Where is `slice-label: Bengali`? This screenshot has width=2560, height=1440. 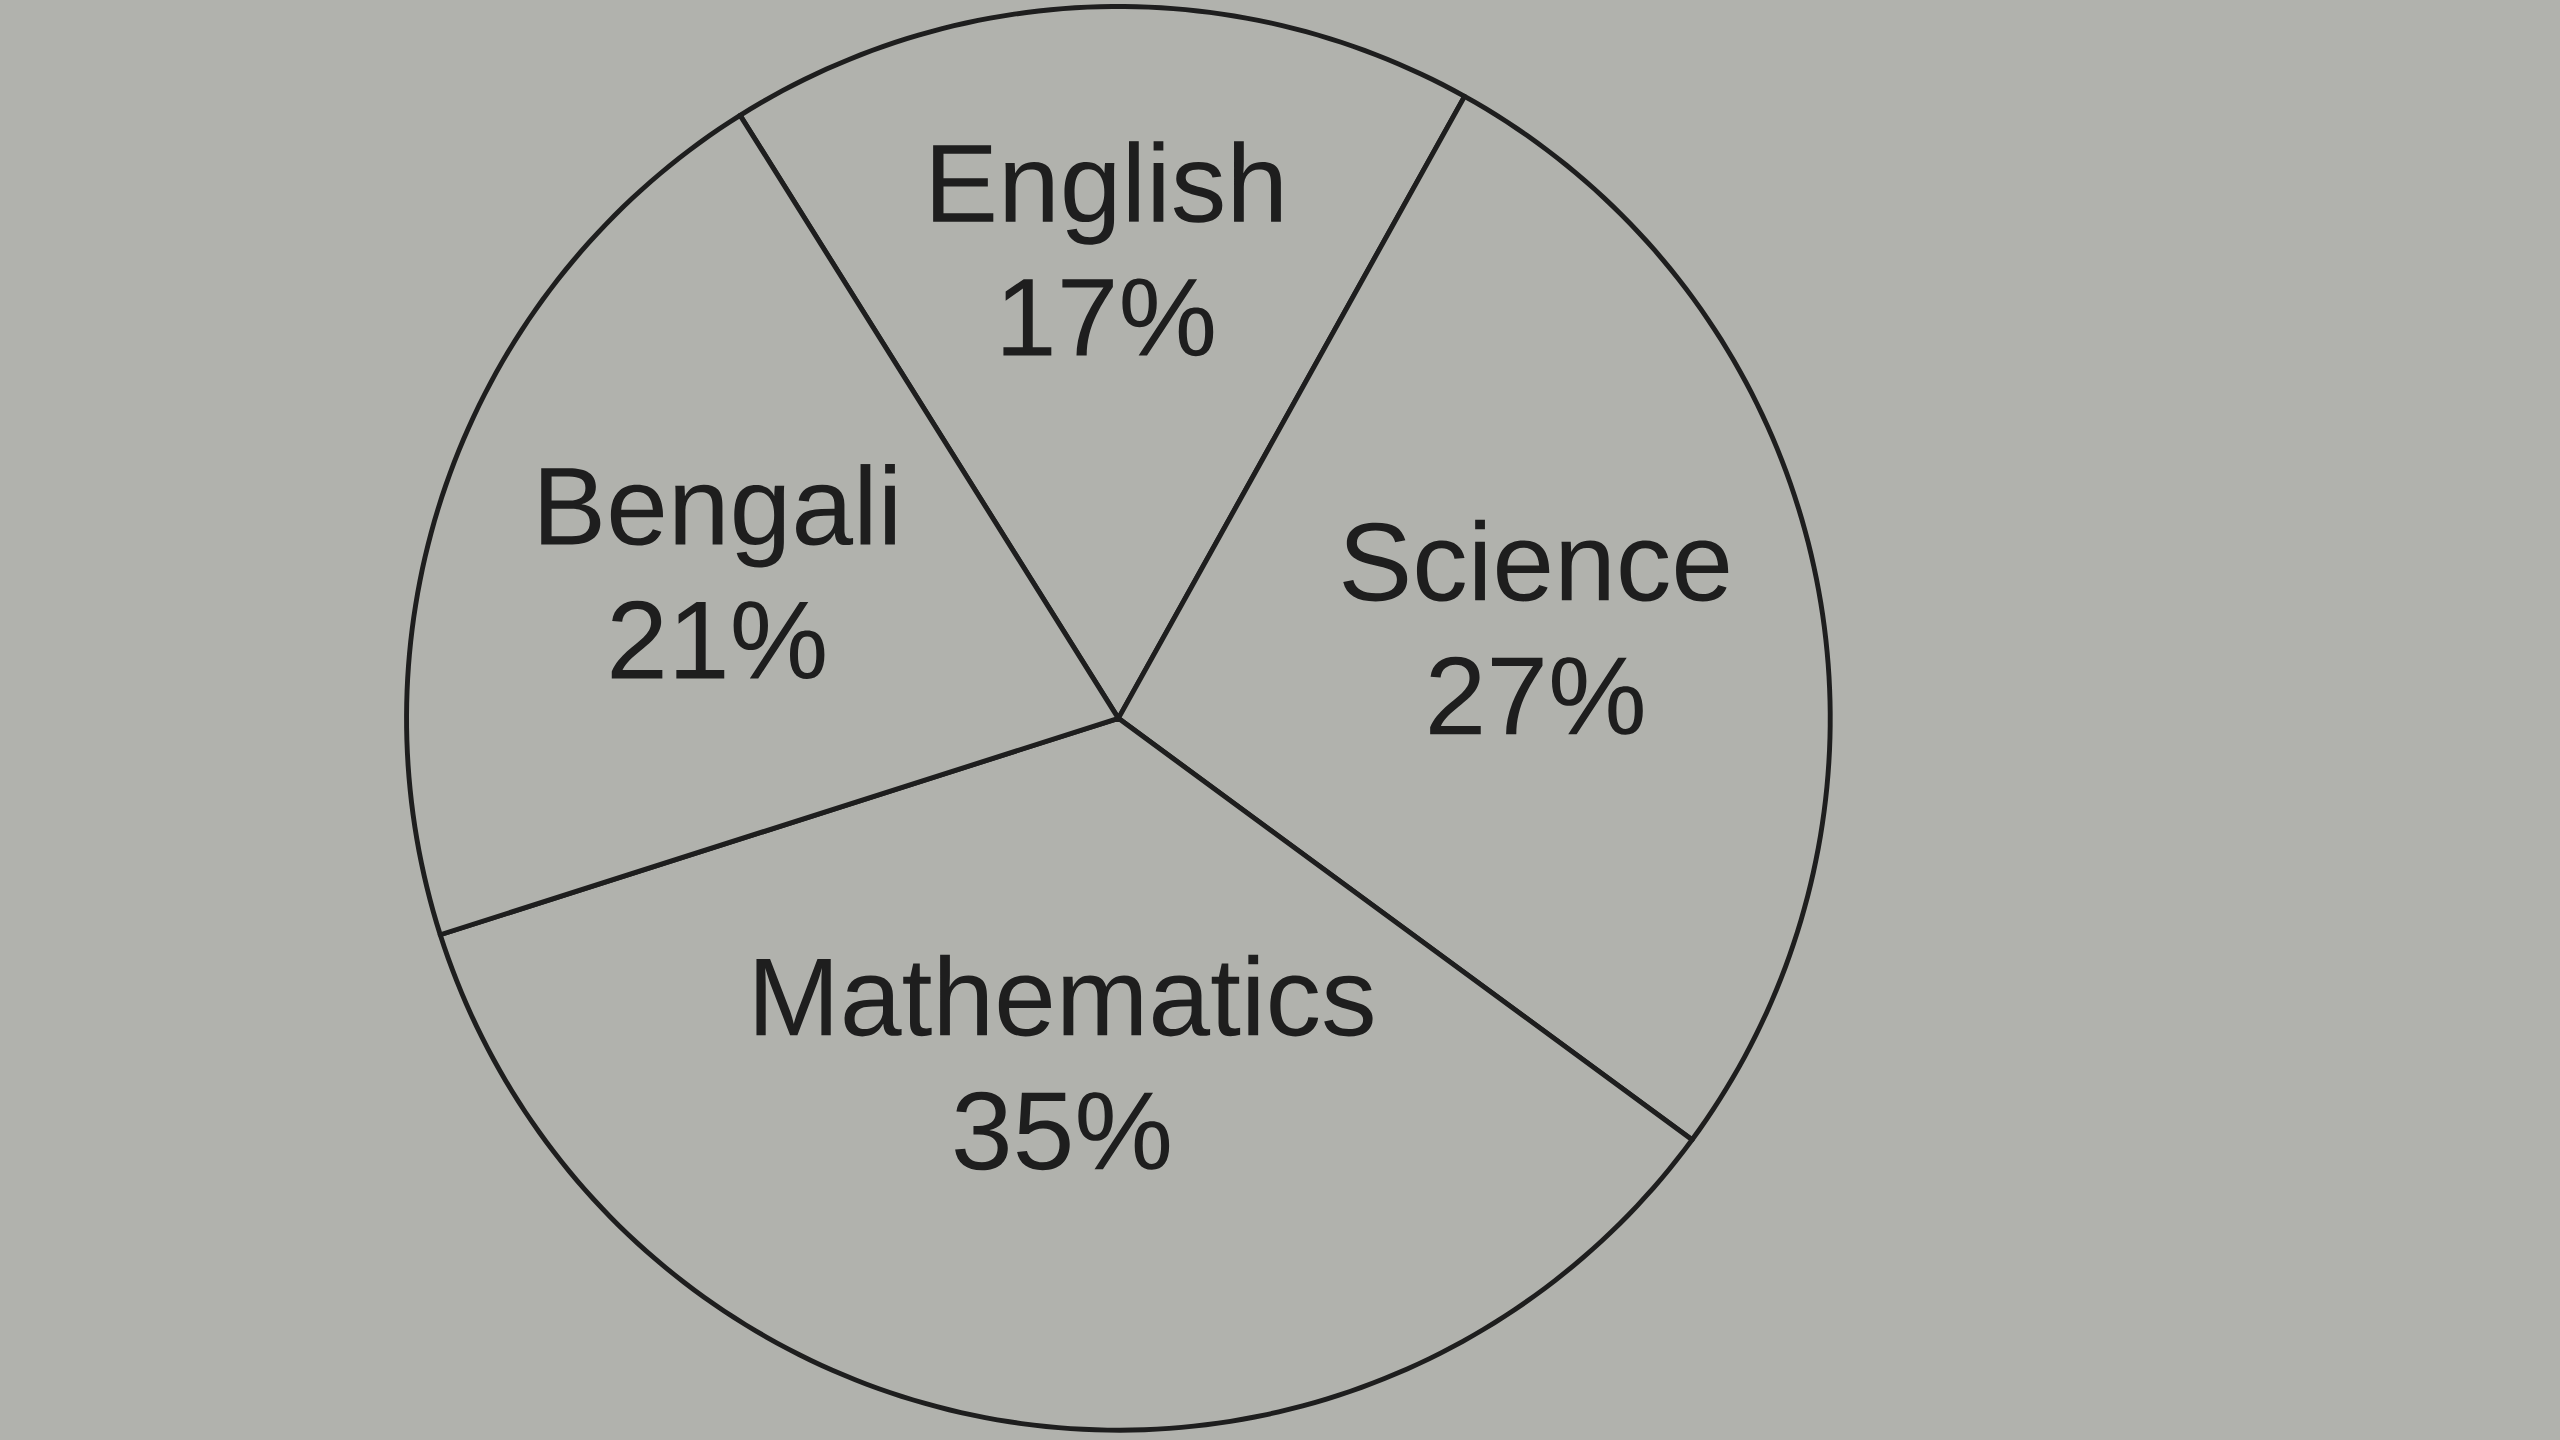 slice-label: Bengali is located at coordinates (718, 516).